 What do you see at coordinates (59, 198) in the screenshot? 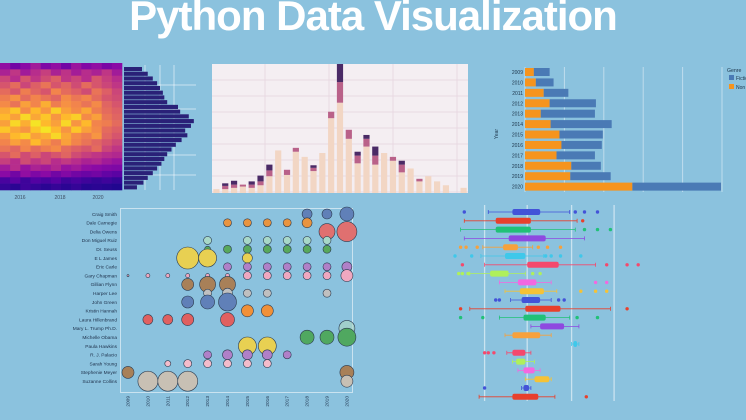
I see `heatmap-x-tick-label: 2018` at bounding box center [59, 198].